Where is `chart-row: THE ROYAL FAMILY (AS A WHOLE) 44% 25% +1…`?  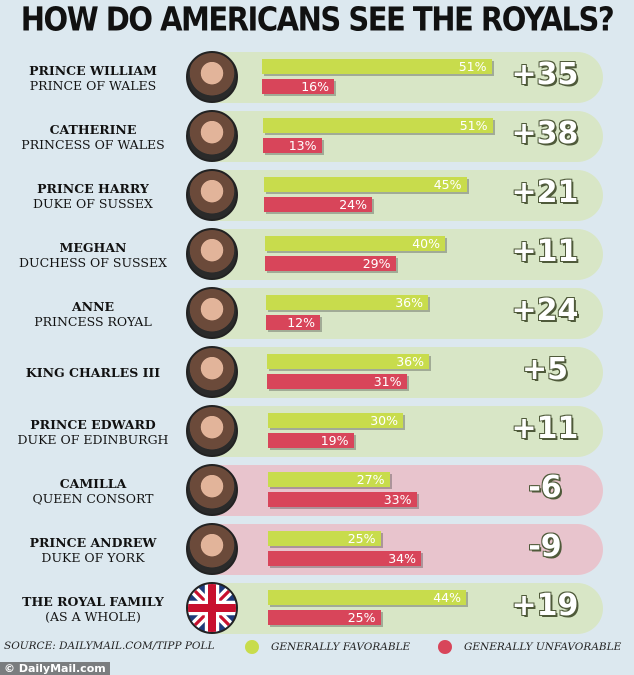 chart-row: THE ROYAL FAMILY (AS A WHOLE) 44% 25% +1… is located at coordinates (317, 608).